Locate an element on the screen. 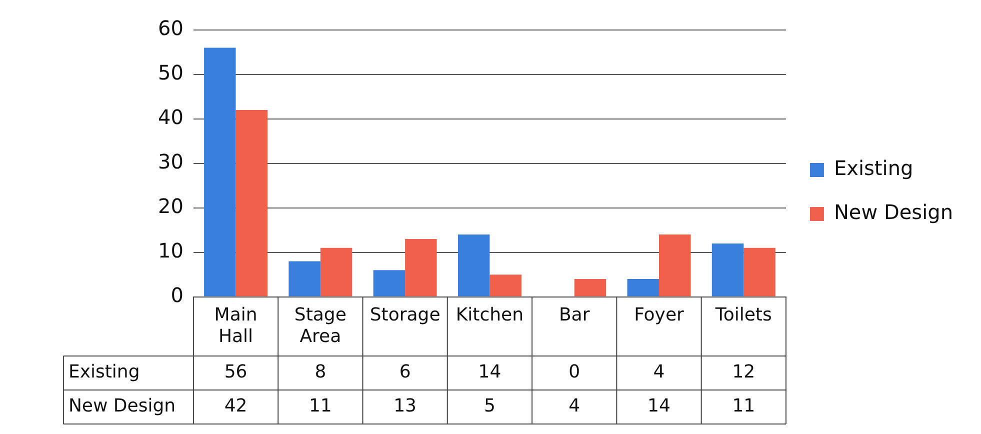  text: New Design is located at coordinates (122, 406).